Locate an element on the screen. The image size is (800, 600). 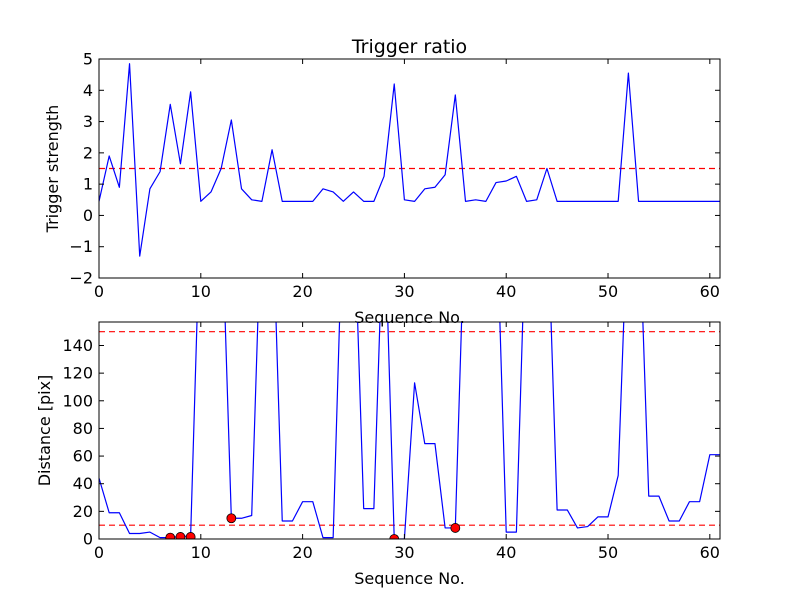
y-tick-label: −1 is located at coordinates (81, 246).